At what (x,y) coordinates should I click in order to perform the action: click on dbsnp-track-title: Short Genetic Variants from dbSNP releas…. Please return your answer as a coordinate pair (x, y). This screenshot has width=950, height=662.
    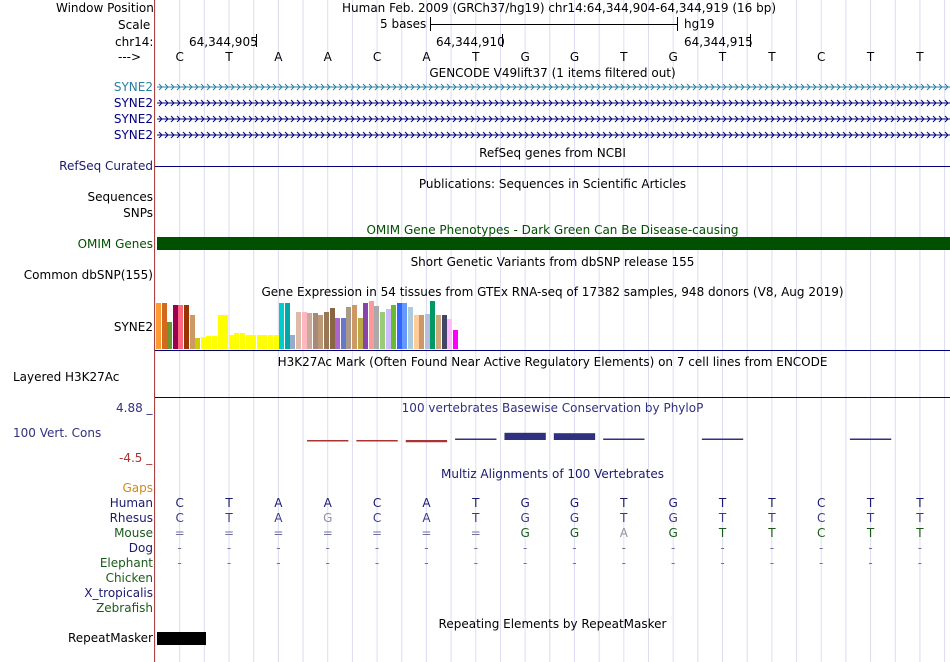
    Looking at the image, I should click on (552, 262).